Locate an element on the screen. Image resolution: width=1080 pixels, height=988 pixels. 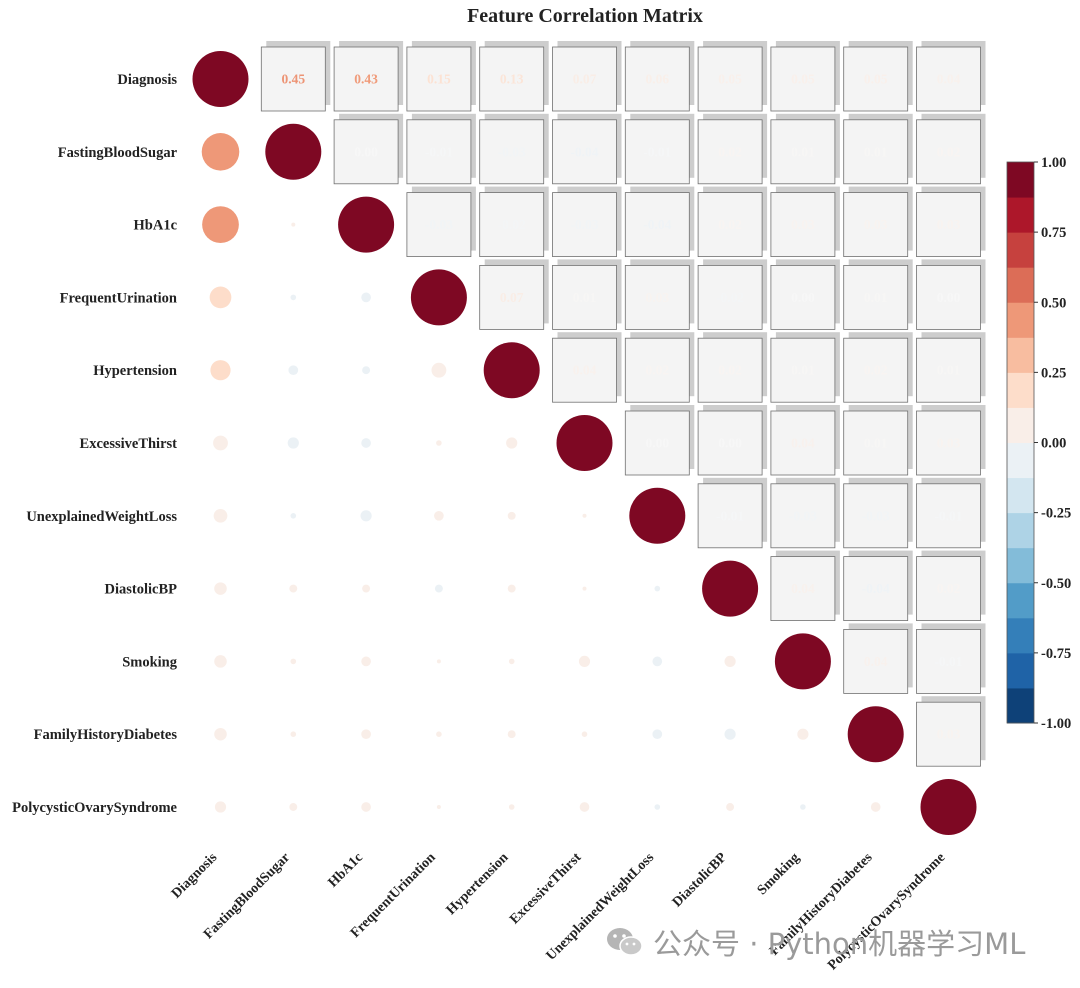
correlation-box: -0.03 is located at coordinates (441, 222).